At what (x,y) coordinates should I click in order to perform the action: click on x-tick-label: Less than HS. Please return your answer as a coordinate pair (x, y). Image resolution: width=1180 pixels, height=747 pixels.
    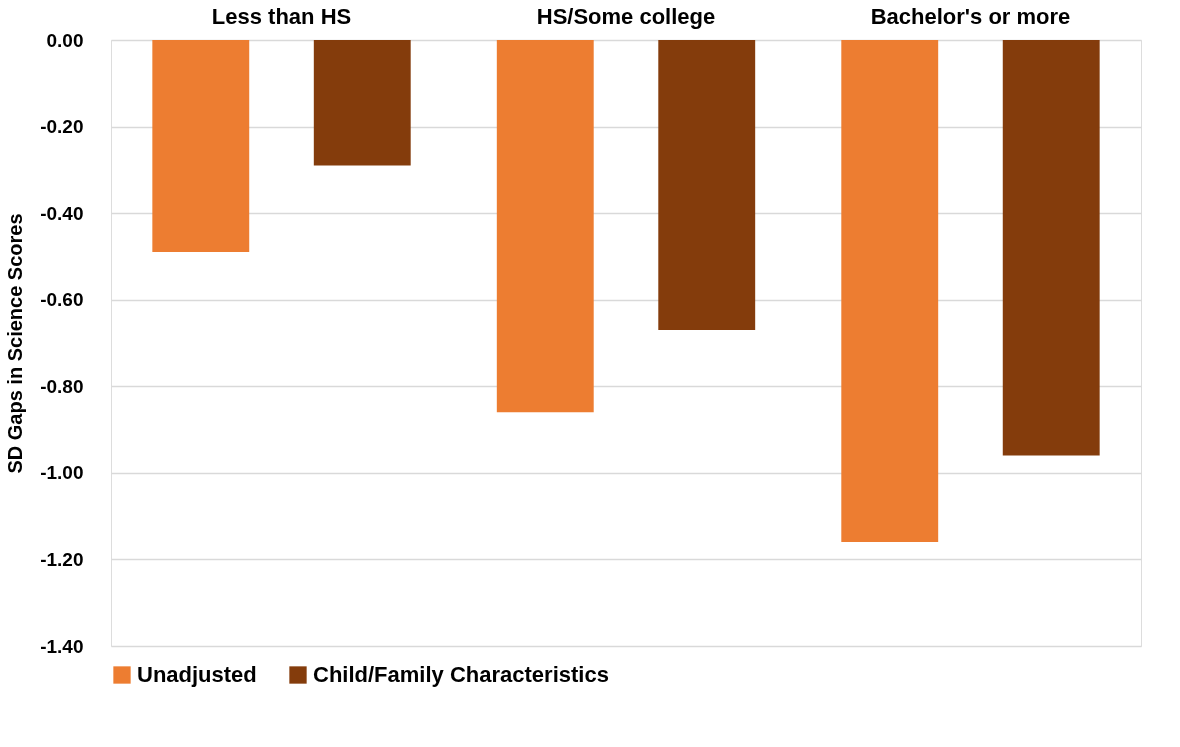
    Looking at the image, I should click on (281, 16).